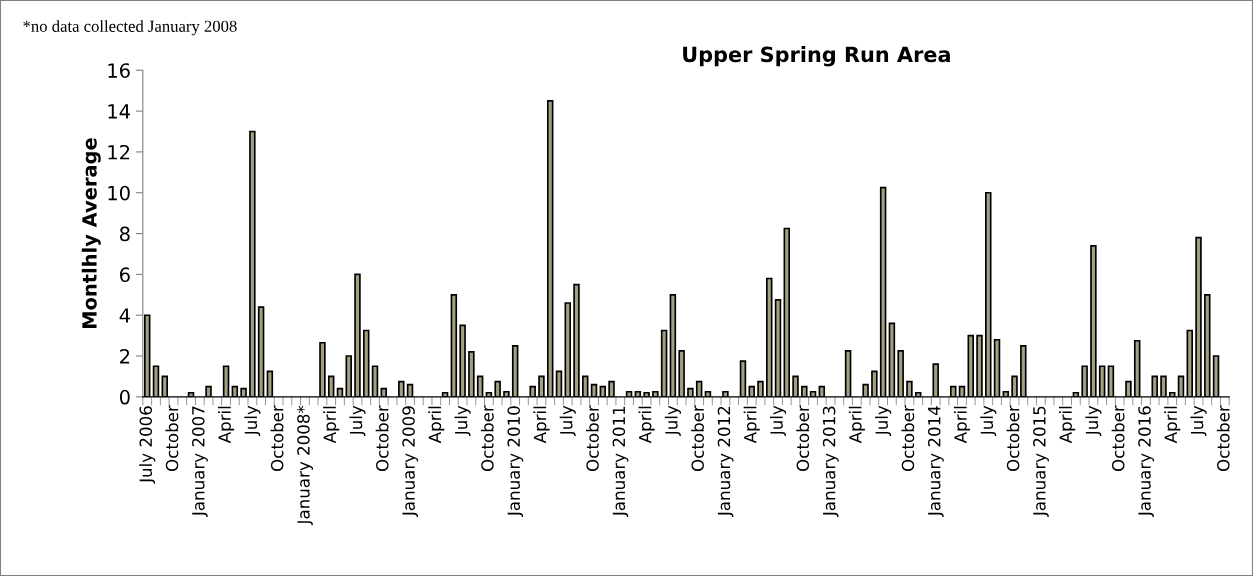 Image resolution: width=1253 pixels, height=576 pixels. Describe the element at coordinates (125, 275) in the screenshot. I see `y-tick-label: 6` at that location.